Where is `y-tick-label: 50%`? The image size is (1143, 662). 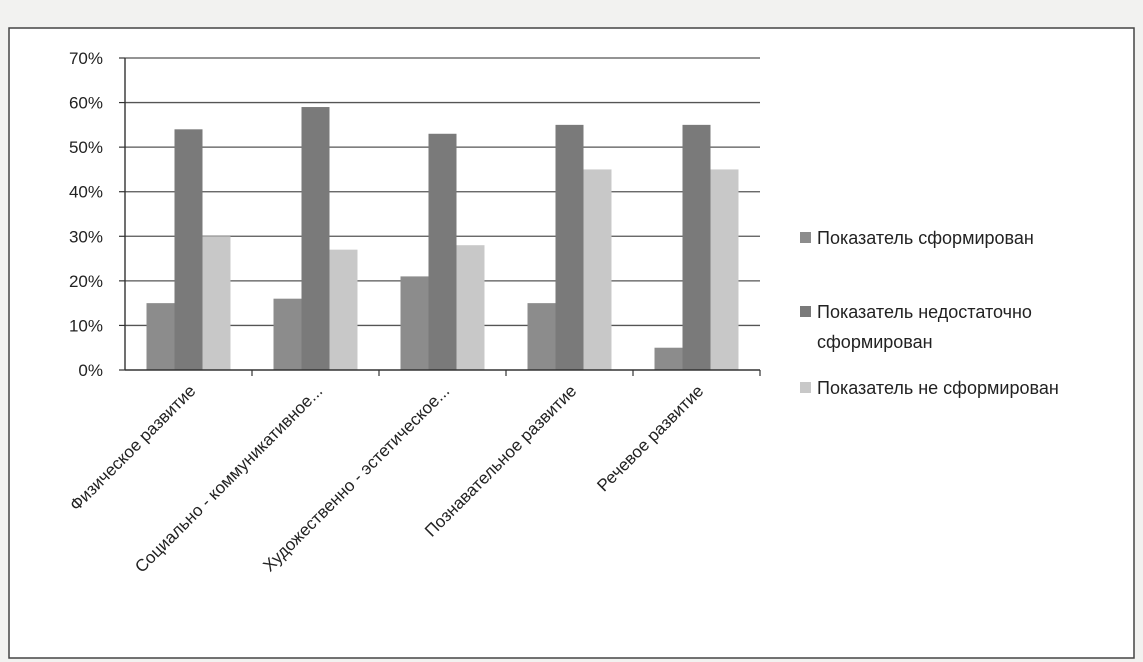 y-tick-label: 50% is located at coordinates (86, 147).